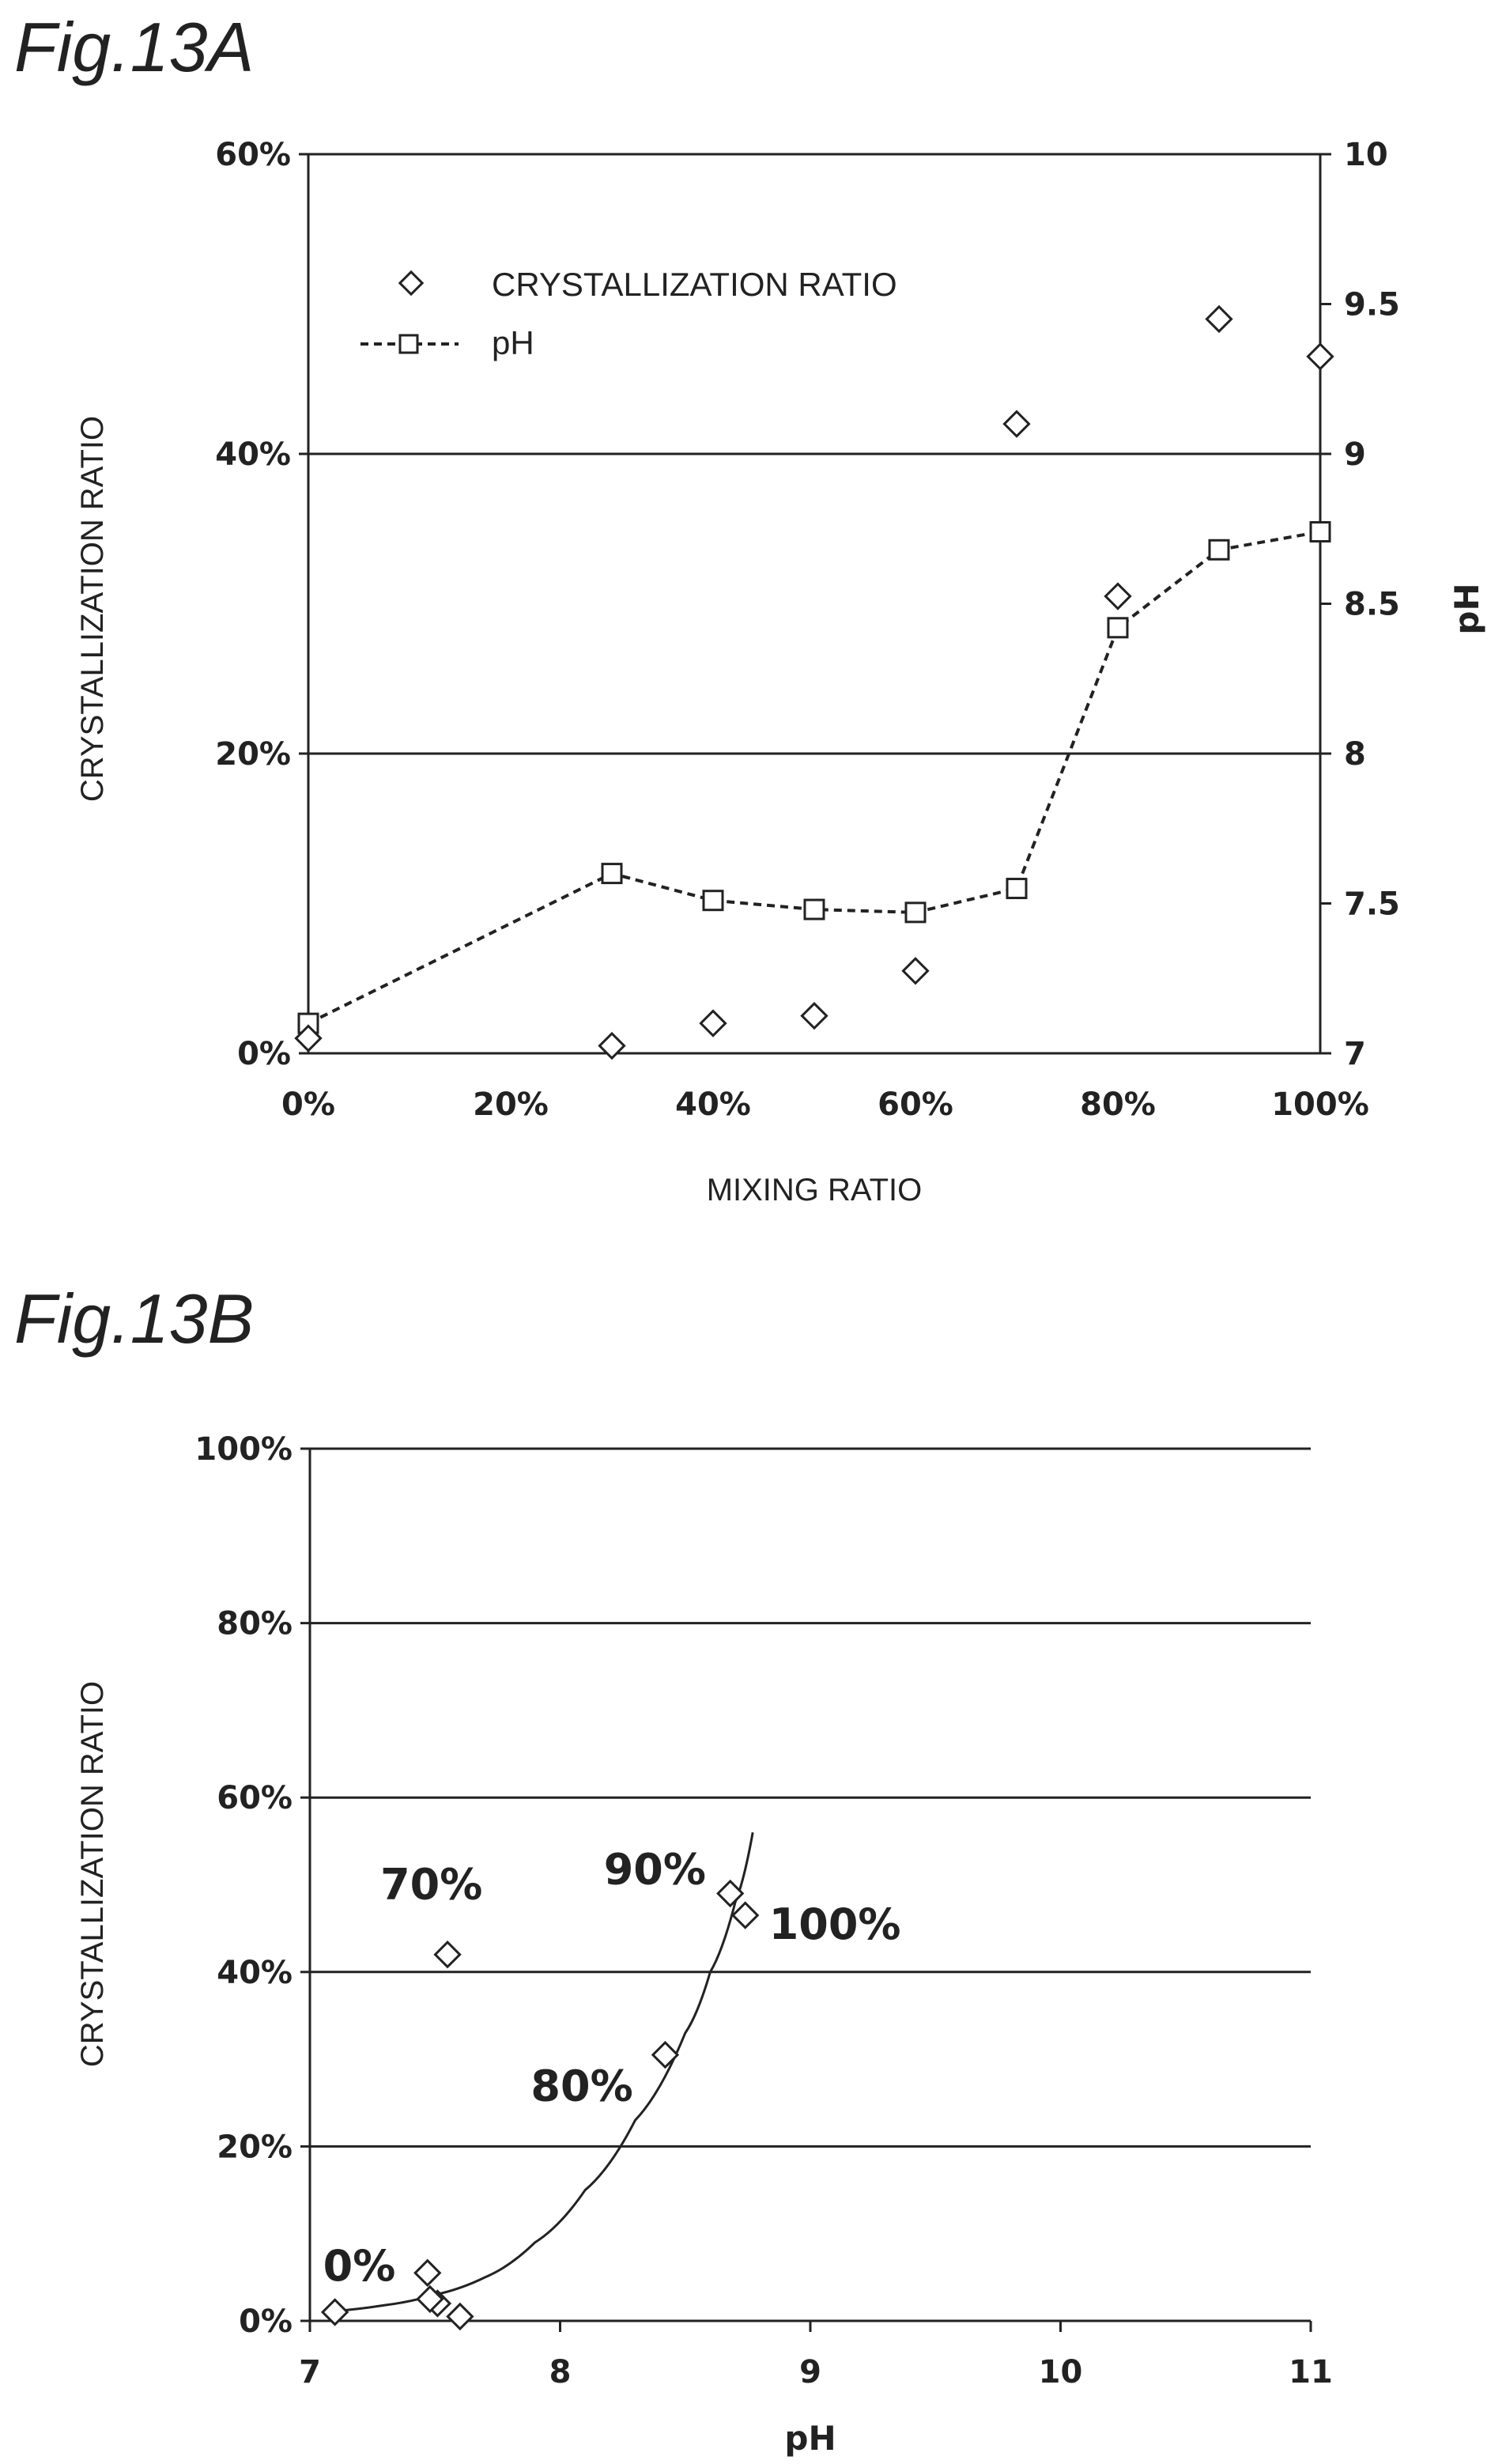 The image size is (1506, 2464). Describe the element at coordinates (513, 342) in the screenshot. I see `legend-ph-label: pH` at that location.